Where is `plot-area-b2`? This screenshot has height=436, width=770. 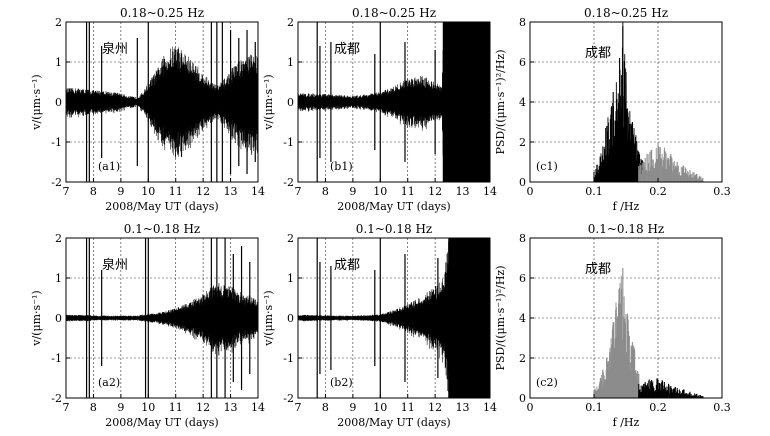
plot-area-b2 is located at coordinates (394, 318).